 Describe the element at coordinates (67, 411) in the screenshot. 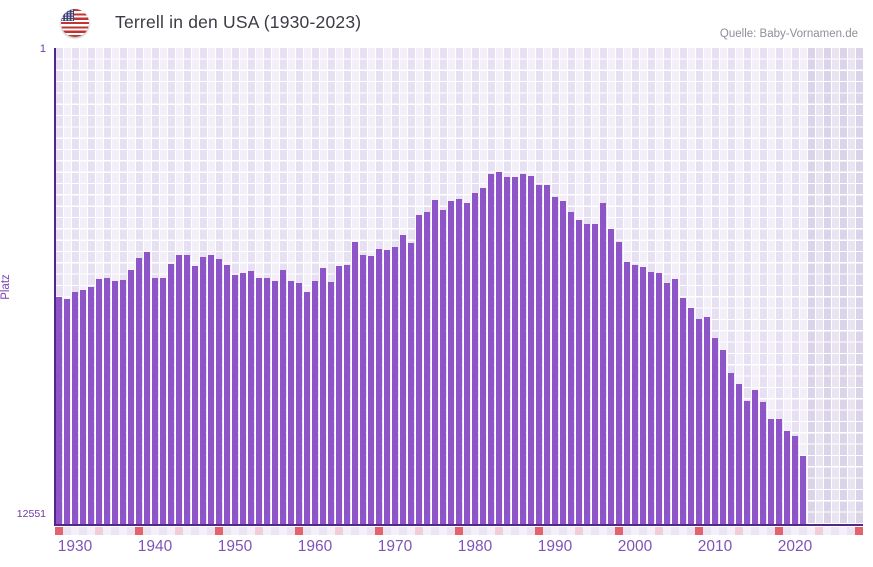

I see `bar-1929` at that location.